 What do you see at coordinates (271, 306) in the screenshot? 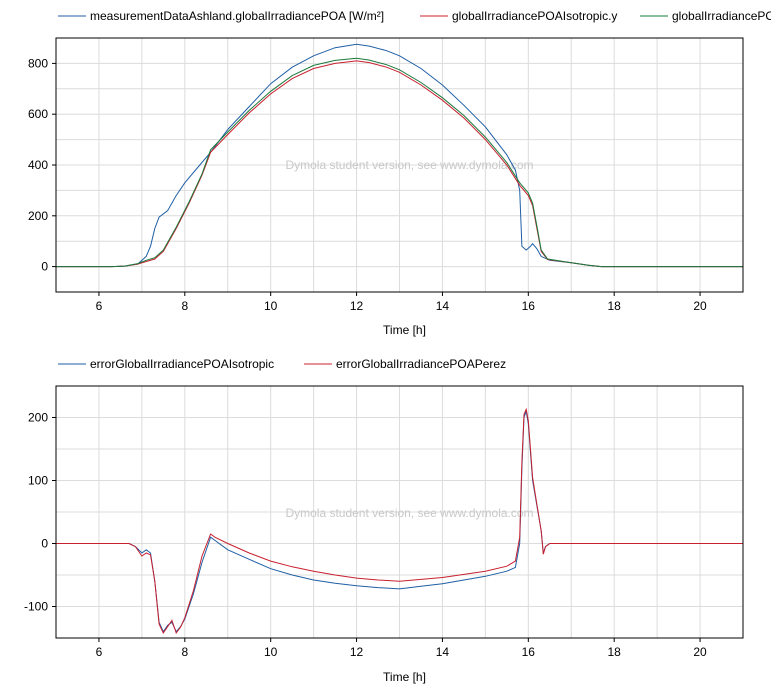
I see `top-x-tick-label: 10` at bounding box center [271, 306].